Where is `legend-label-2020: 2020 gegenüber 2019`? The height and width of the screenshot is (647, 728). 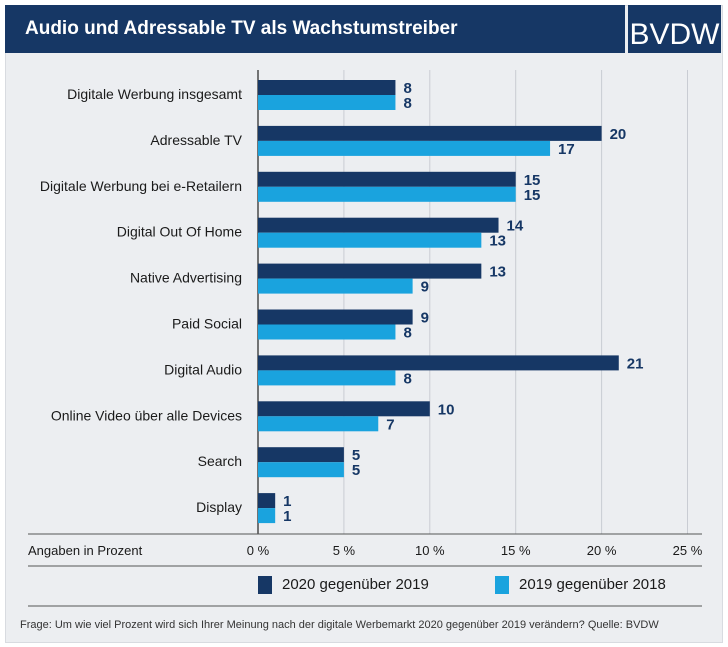
legend-label-2020: 2020 gegenüber 2019 is located at coordinates (355, 584).